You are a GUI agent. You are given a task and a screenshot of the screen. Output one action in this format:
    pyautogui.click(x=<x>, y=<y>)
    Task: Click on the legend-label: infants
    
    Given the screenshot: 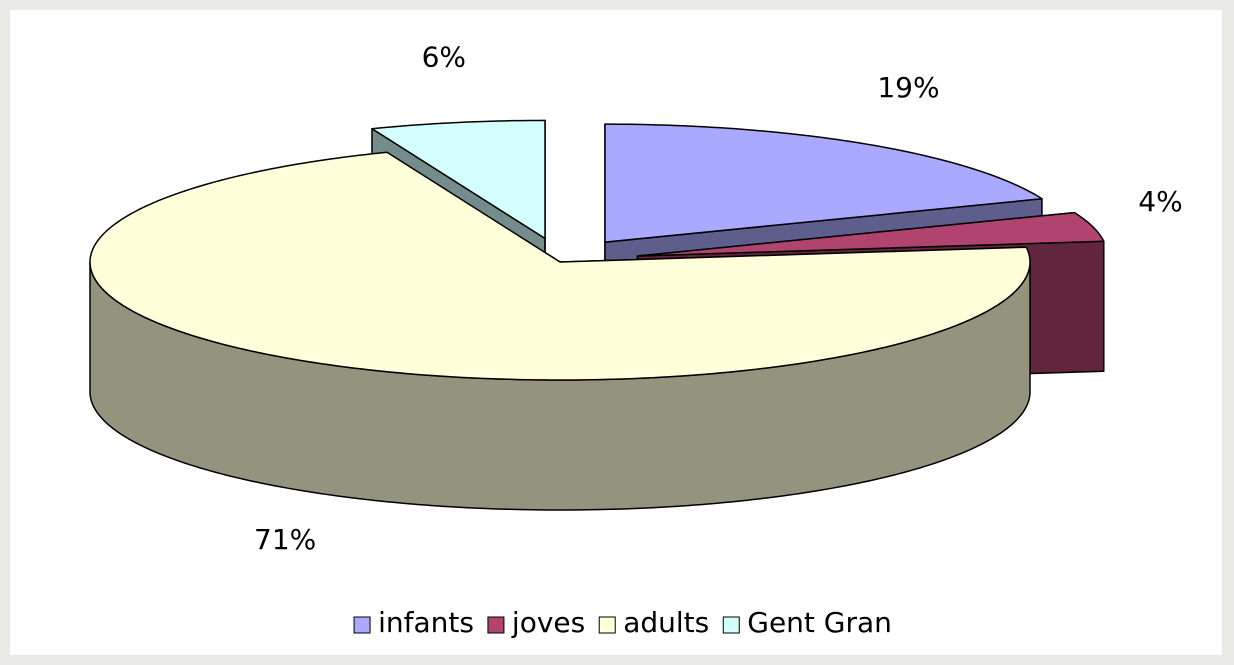 What is the action you would take?
    pyautogui.click(x=426, y=622)
    